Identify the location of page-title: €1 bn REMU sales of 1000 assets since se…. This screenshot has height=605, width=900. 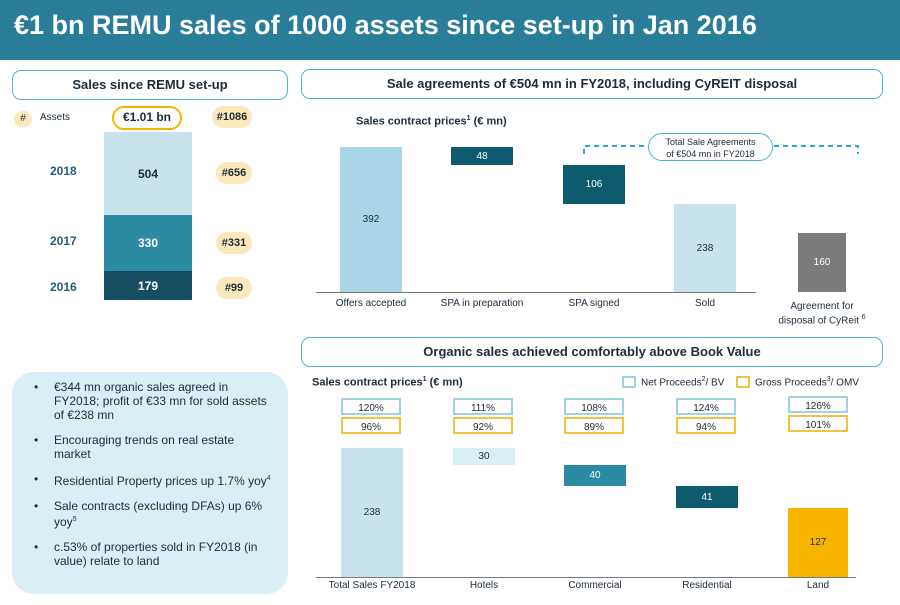
(385, 25).